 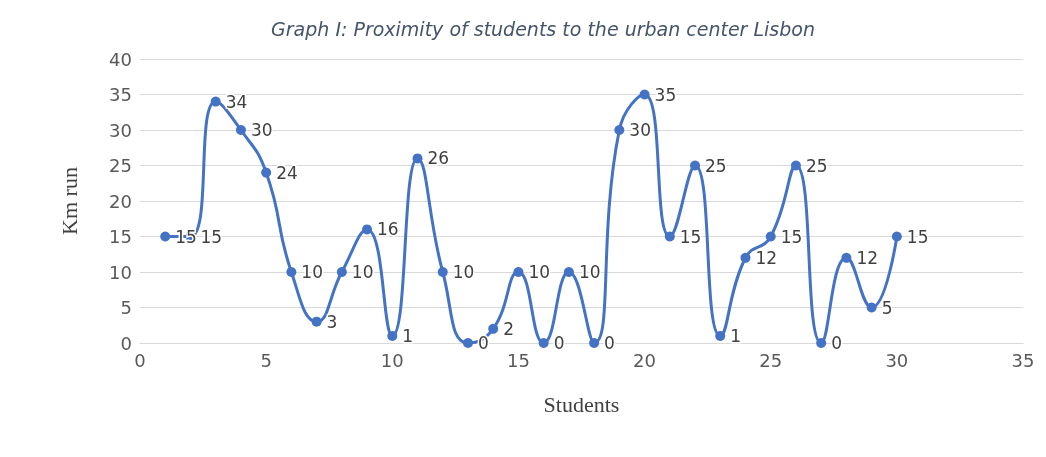 I want to click on x-tick-label: 30, so click(x=897, y=360).